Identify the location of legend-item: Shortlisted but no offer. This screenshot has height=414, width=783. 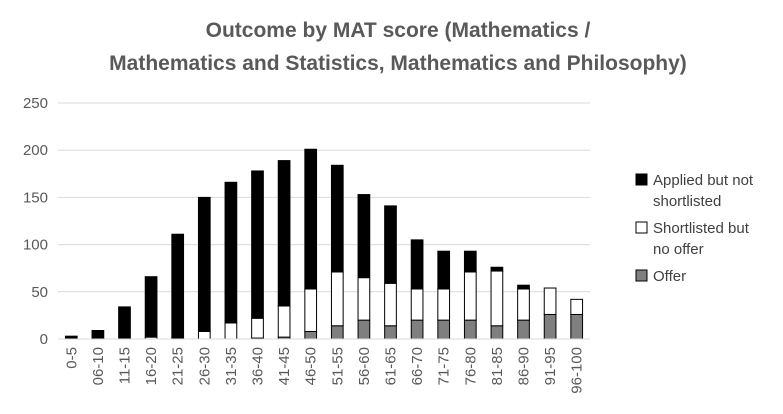
(692, 239).